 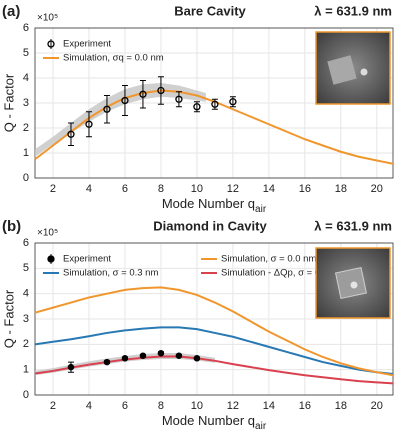 I want to click on panel-label: (b), so click(x=11, y=226).